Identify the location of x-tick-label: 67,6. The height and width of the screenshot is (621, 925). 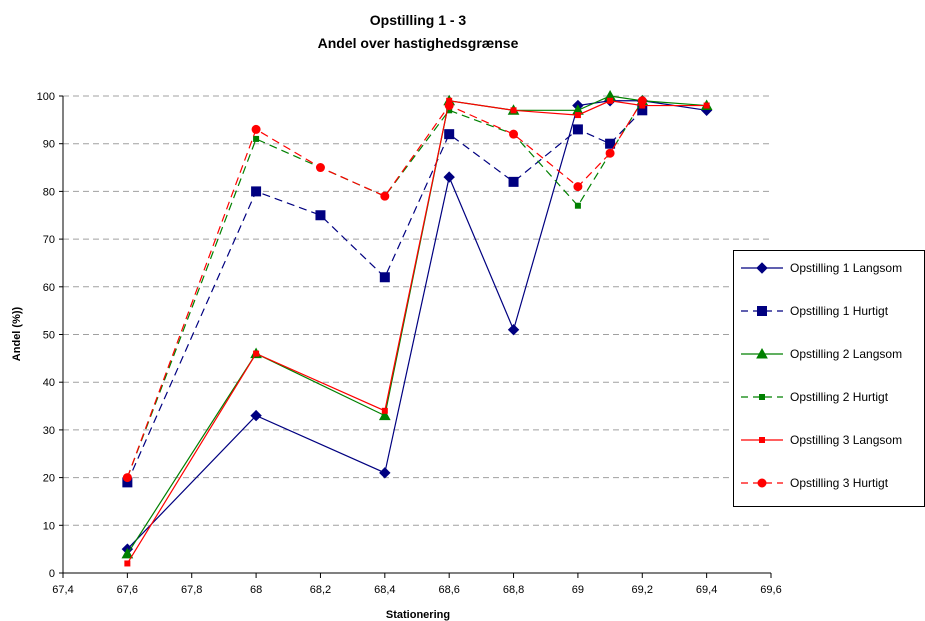
(127, 590).